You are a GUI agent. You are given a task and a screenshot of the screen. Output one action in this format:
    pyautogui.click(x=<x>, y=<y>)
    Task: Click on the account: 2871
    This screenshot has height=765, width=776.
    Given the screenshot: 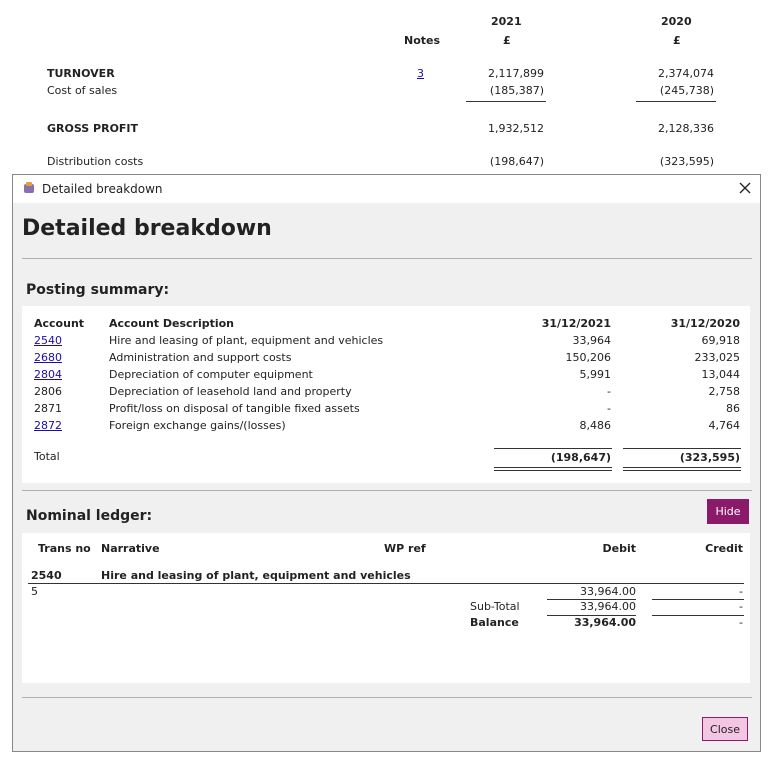 What is the action you would take?
    pyautogui.click(x=48, y=408)
    